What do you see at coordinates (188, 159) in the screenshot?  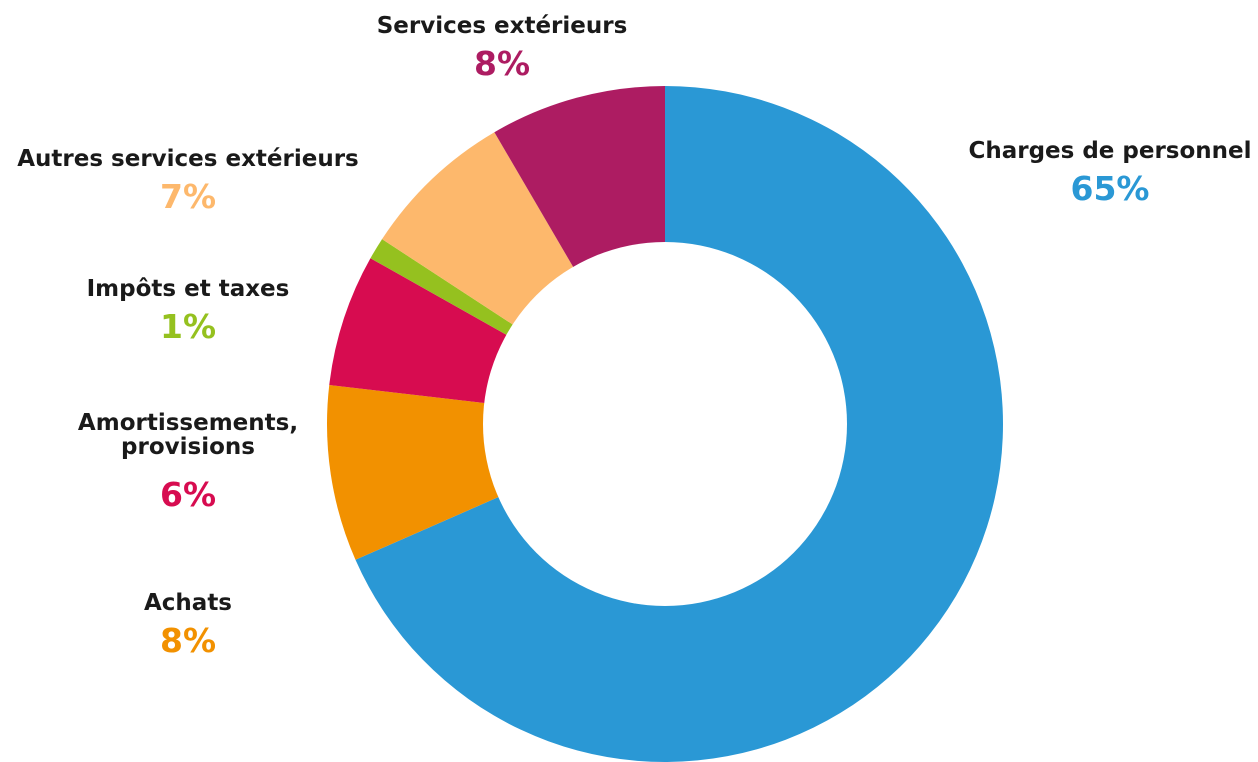 I see `label-autres-services-ext-rieurs: Autres services extérieurs` at bounding box center [188, 159].